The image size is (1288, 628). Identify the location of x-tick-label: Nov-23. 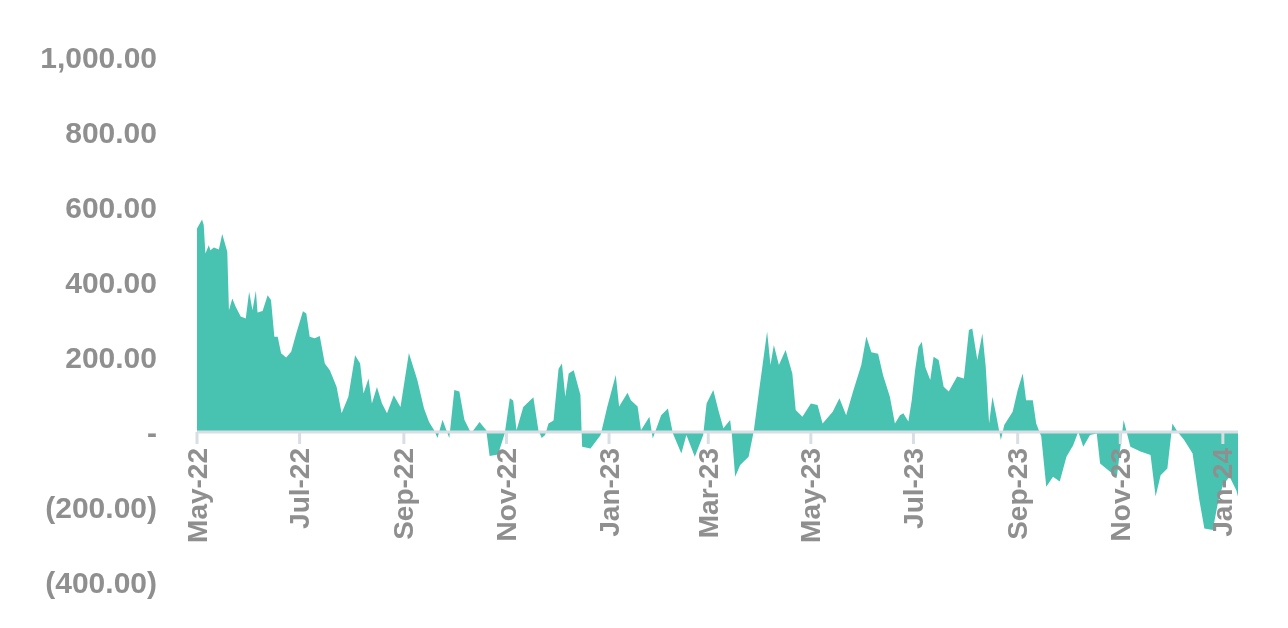
(1120, 495).